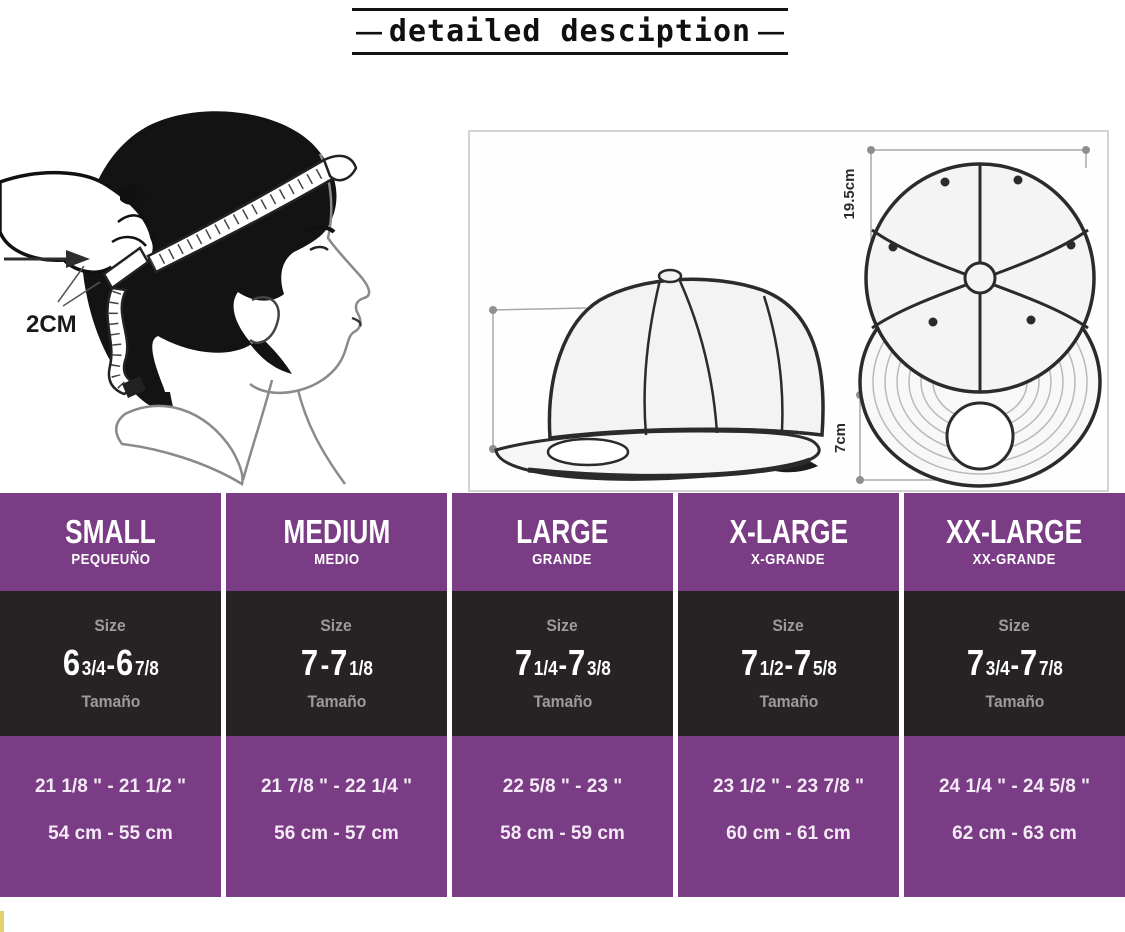 The image size is (1125, 932). I want to click on hat-size-cell: Size 7 1/4-7 3/8 Tamaño, so click(562, 663).